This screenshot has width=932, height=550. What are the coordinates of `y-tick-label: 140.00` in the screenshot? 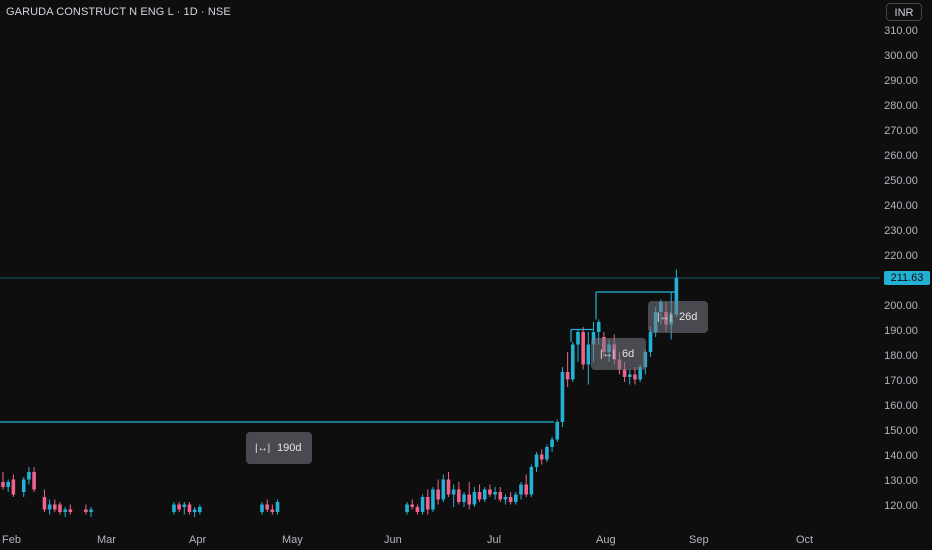 It's located at (901, 456).